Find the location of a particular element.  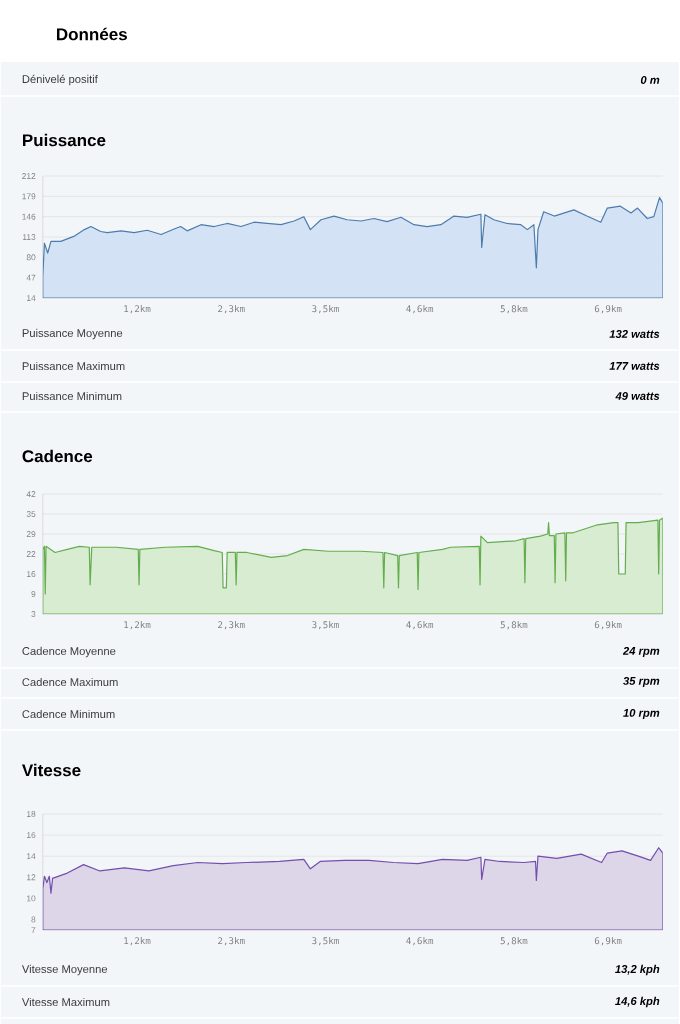

text: Données is located at coordinates (92, 34).